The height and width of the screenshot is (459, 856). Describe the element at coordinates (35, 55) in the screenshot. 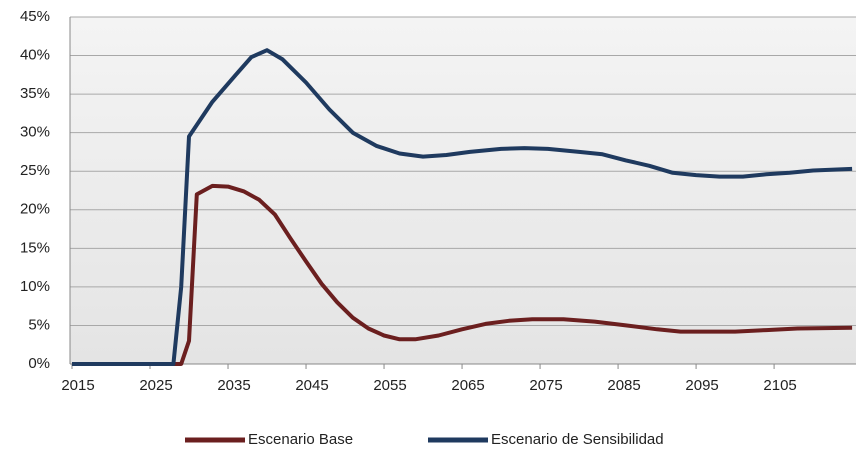

I see `y-tick-label: 40%` at that location.